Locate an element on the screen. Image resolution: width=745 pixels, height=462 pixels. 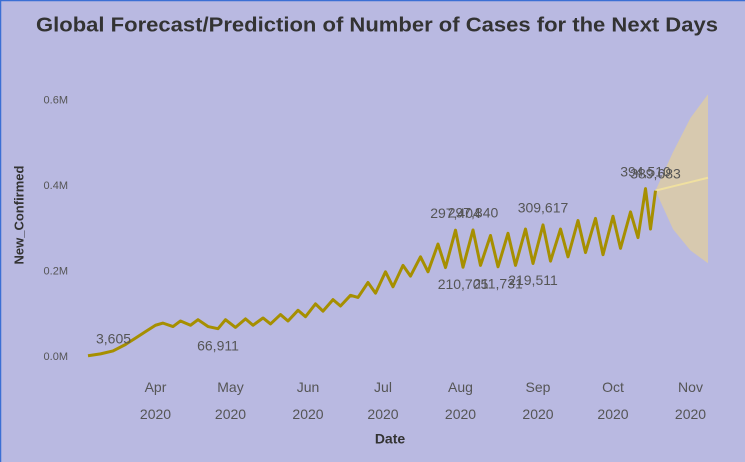
data-label: 309,617 is located at coordinates (543, 208).